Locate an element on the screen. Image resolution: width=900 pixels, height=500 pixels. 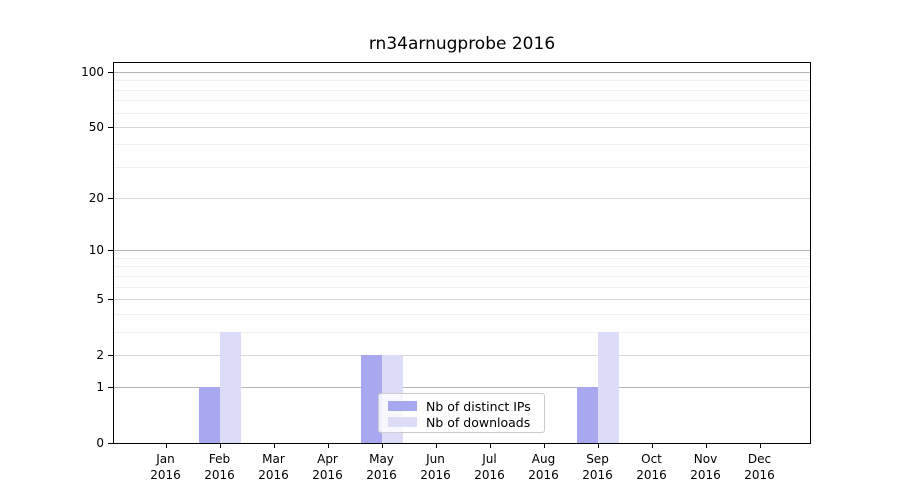
plot-border-left is located at coordinates (113, 253).